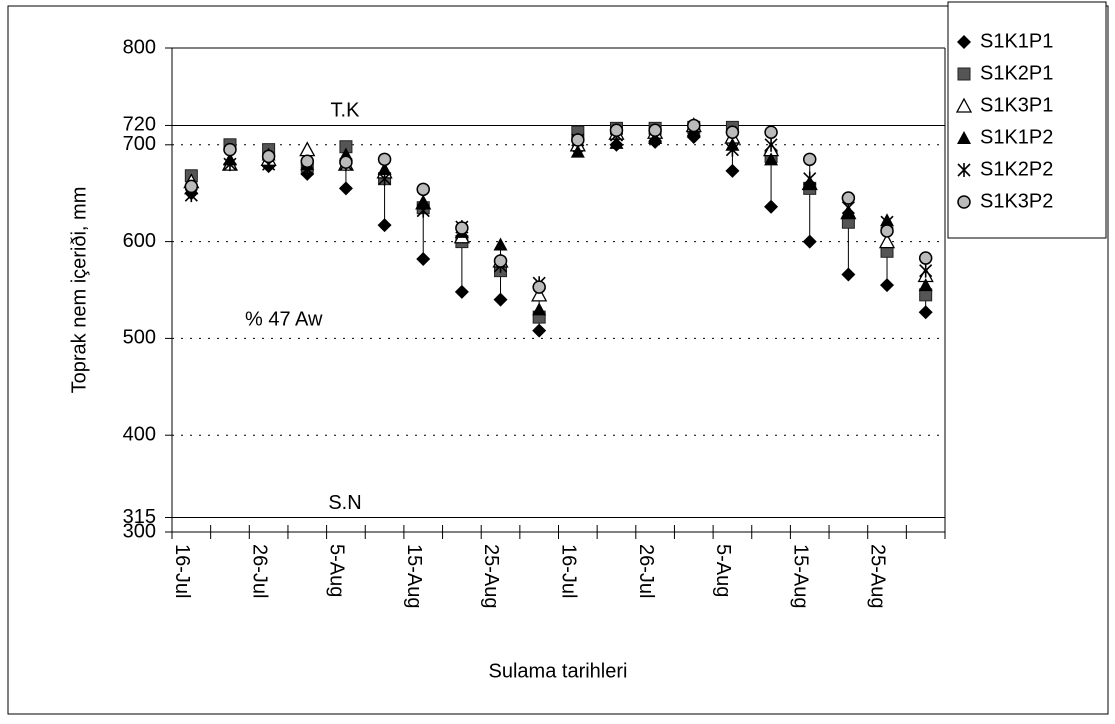 The image size is (1115, 724). What do you see at coordinates (79, 290) in the screenshot?
I see `y-axis-label: Toprak nem içeriði, mm` at bounding box center [79, 290].